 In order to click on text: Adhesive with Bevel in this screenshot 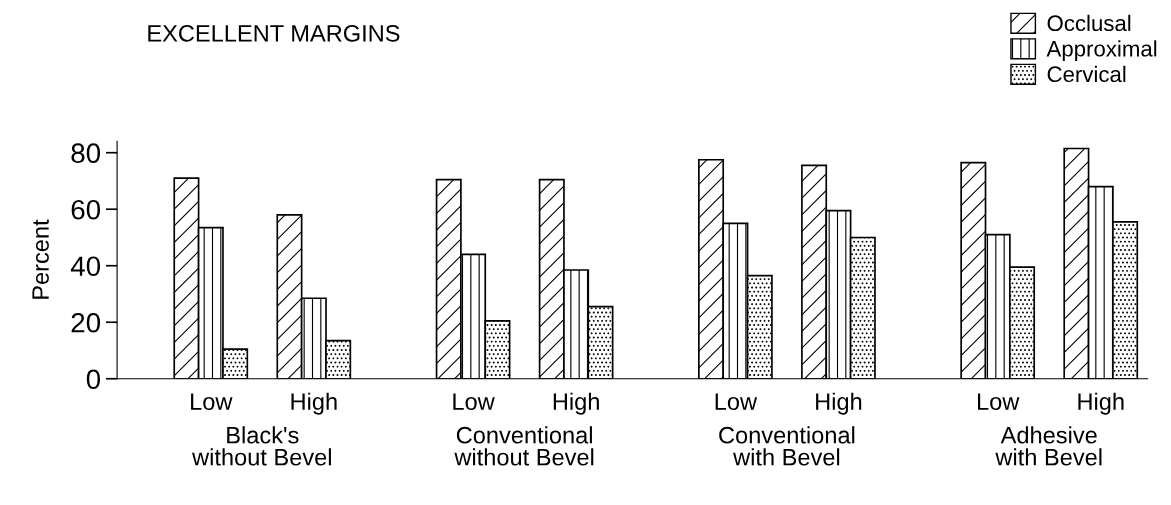, I will do `click(1048, 446)`.